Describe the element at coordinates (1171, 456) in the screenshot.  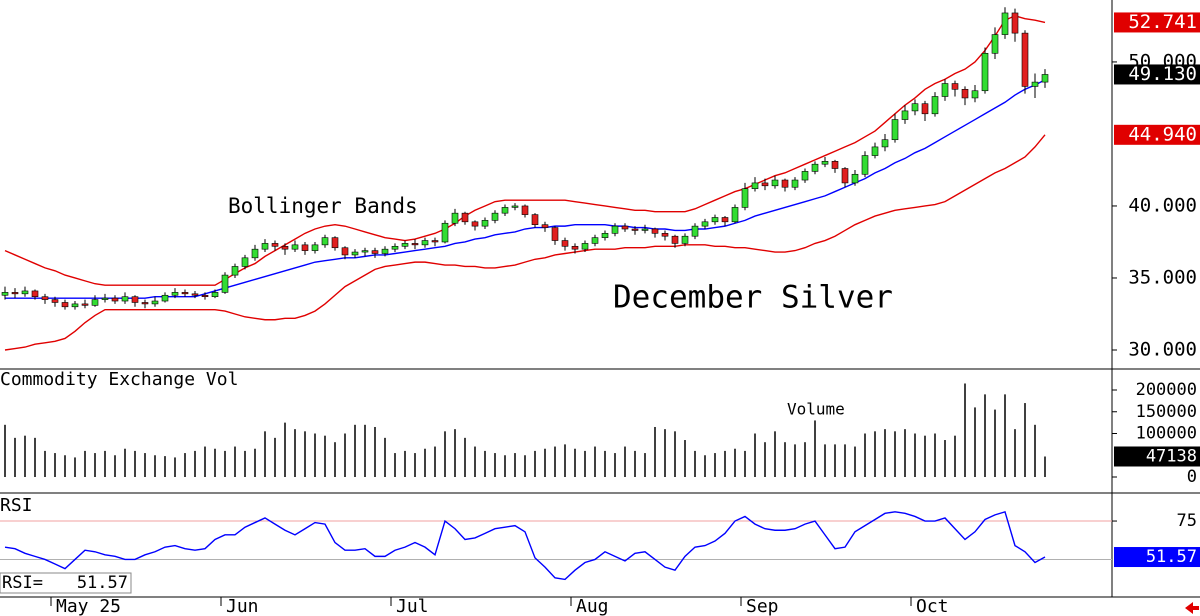
I see `last-value-label: 47138` at that location.